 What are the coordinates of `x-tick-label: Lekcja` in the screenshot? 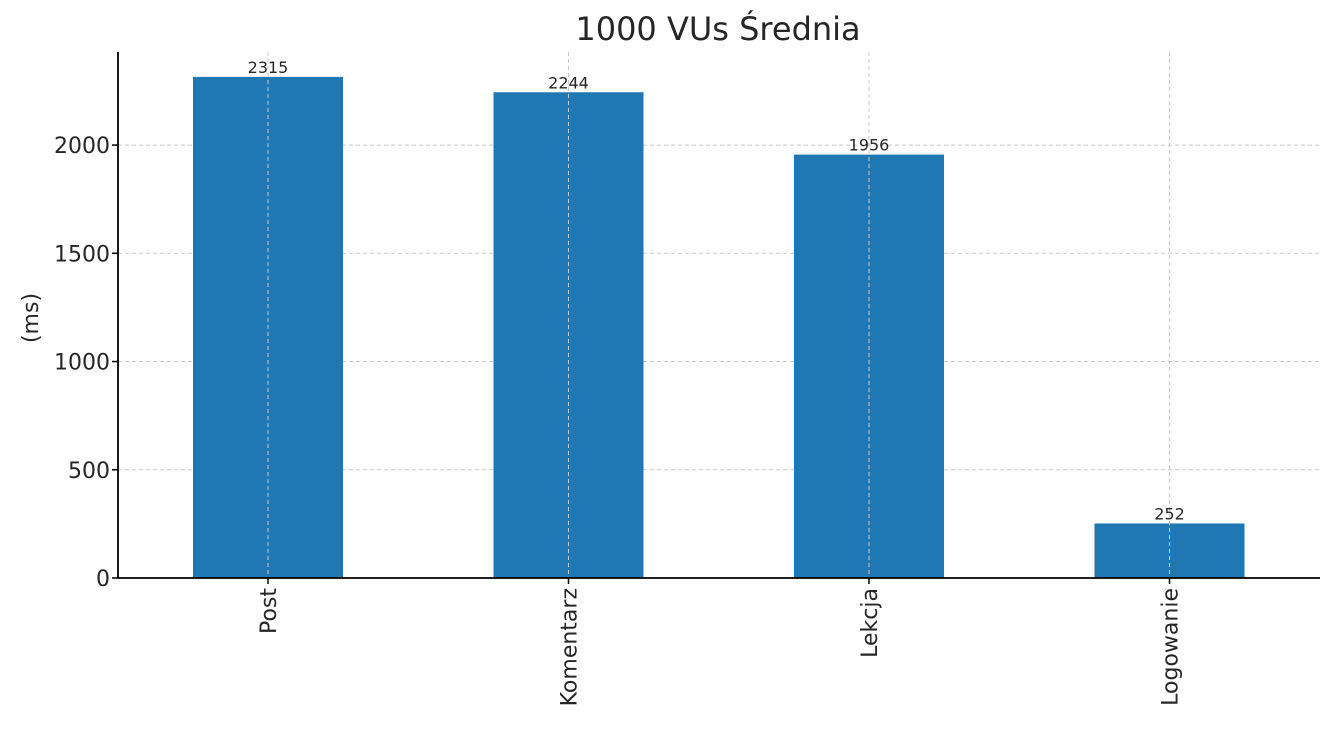 It's located at (870, 623).